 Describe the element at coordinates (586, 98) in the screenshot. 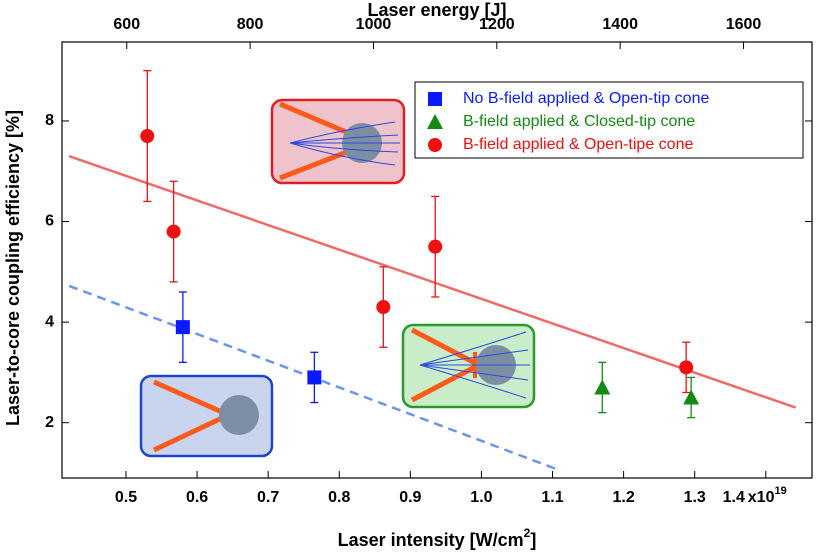

I see `legend-label: No B-field applied & Open-tip cone` at that location.